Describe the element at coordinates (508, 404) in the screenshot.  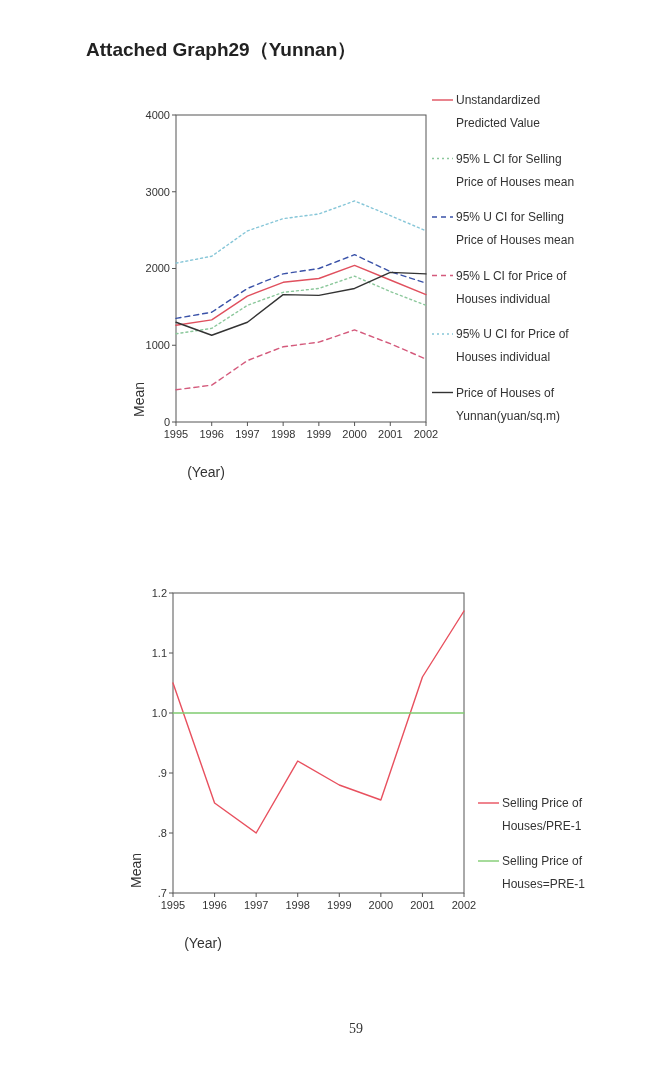
I see `legend-label: Price of Houses of Yunnan(yuan/sq.m)` at that location.